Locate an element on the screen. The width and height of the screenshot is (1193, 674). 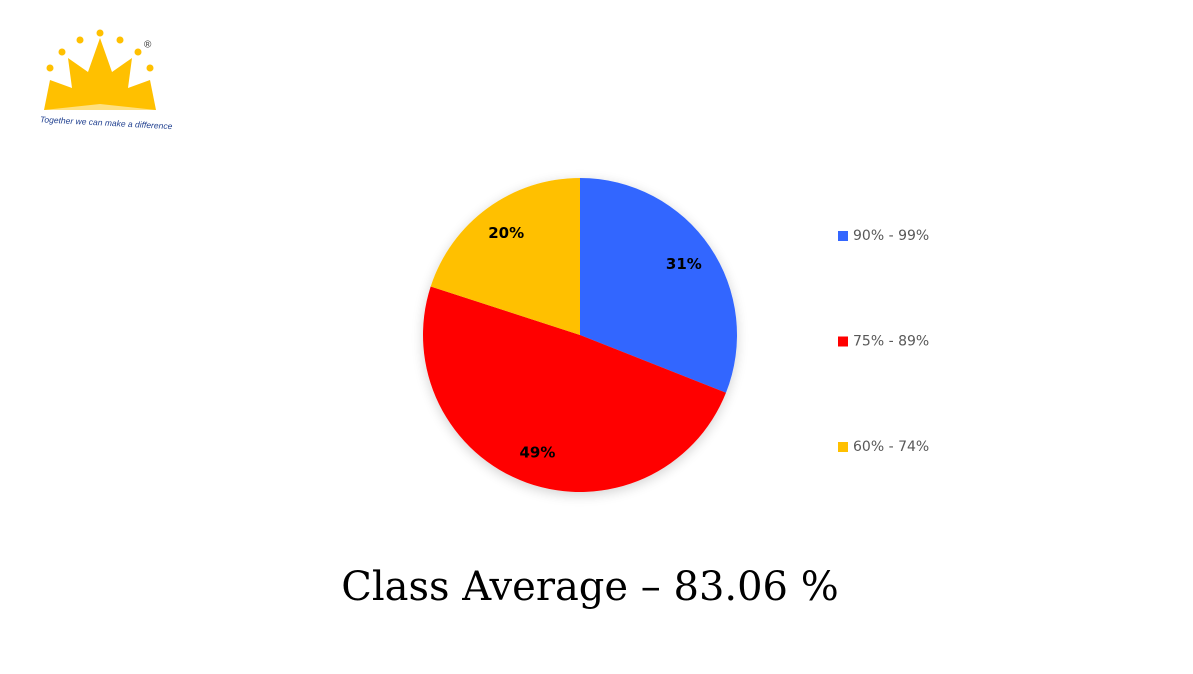
logo: ® Together we can make a difference is located at coordinates (106, 80).